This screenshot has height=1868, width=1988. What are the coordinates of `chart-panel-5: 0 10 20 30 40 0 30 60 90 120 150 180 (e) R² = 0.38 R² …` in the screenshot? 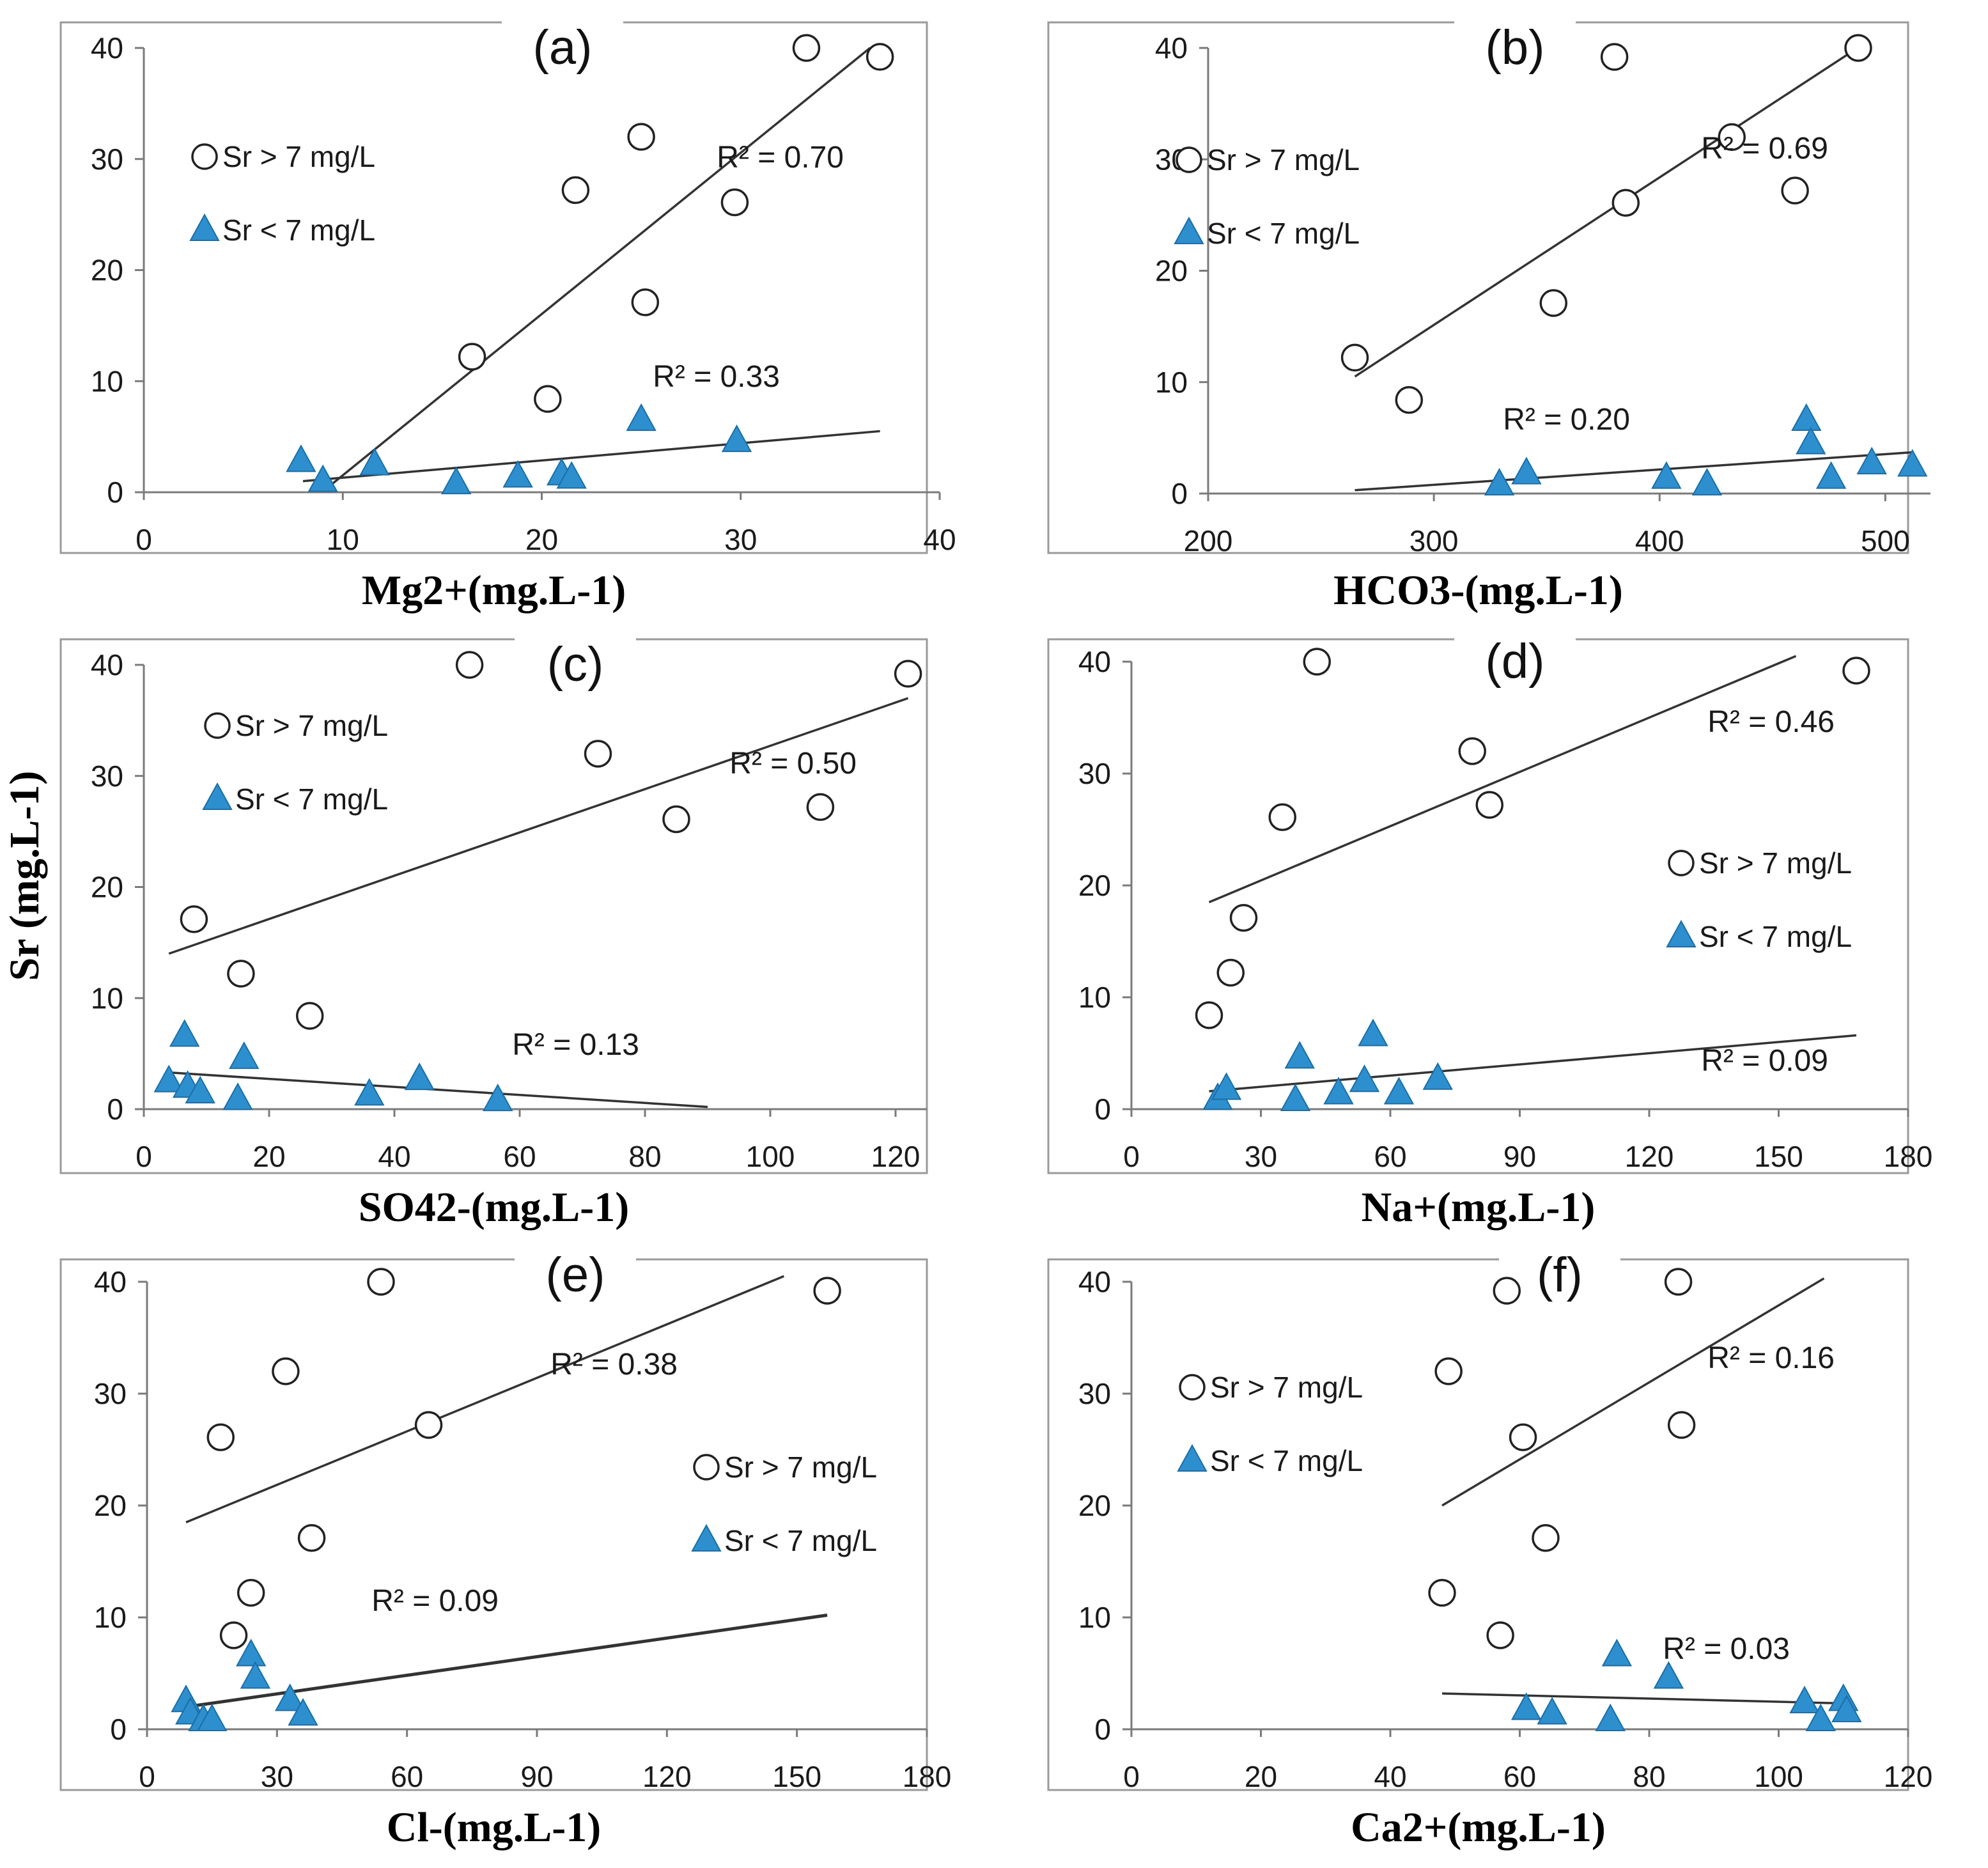 It's located at (505, 1549).